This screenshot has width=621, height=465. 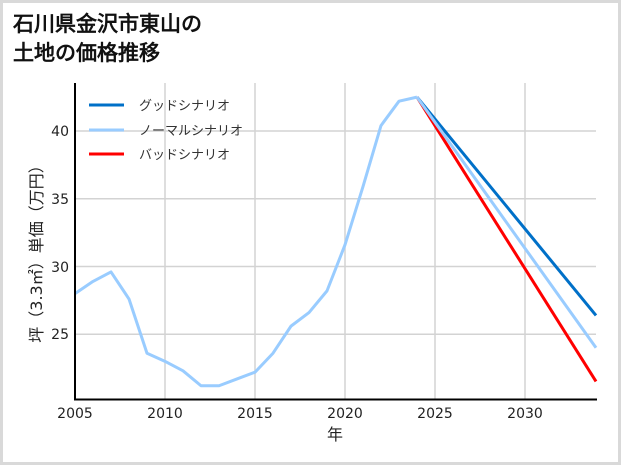 I want to click on x-tick-label: 2020, so click(x=345, y=414).